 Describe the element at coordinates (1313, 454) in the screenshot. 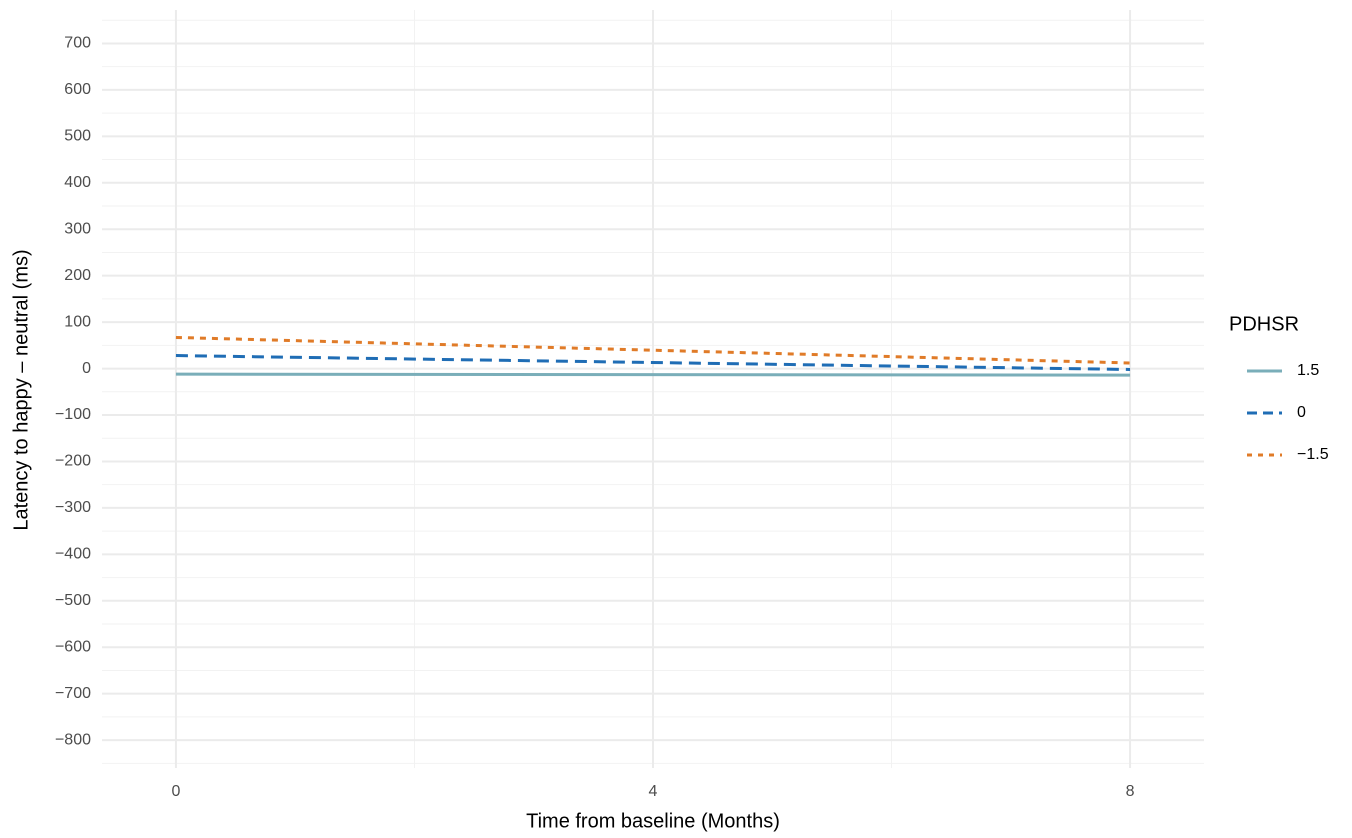

I see `legend-label: −1.5` at that location.